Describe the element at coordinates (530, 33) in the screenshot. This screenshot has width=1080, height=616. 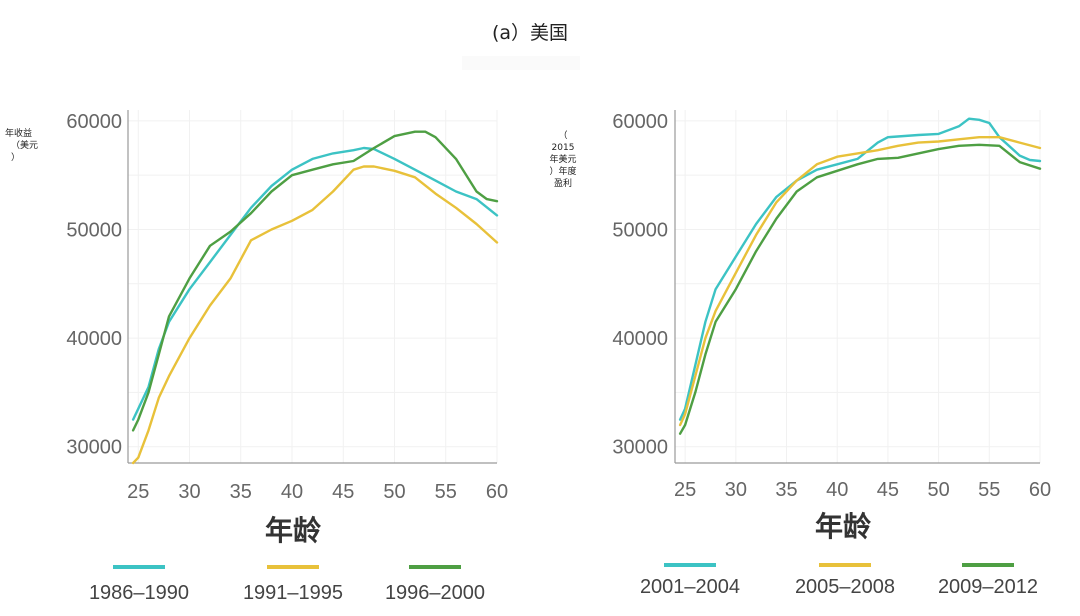
I see `figure-title: (a）美国` at that location.